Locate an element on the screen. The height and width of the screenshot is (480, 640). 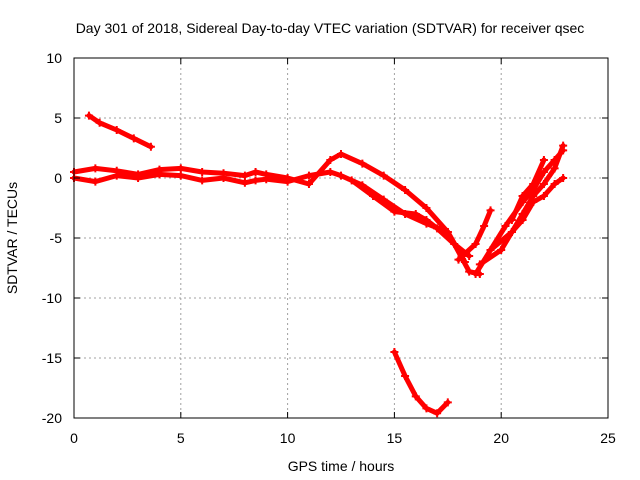
y-tick-label: -5 is located at coordinates (56, 238).